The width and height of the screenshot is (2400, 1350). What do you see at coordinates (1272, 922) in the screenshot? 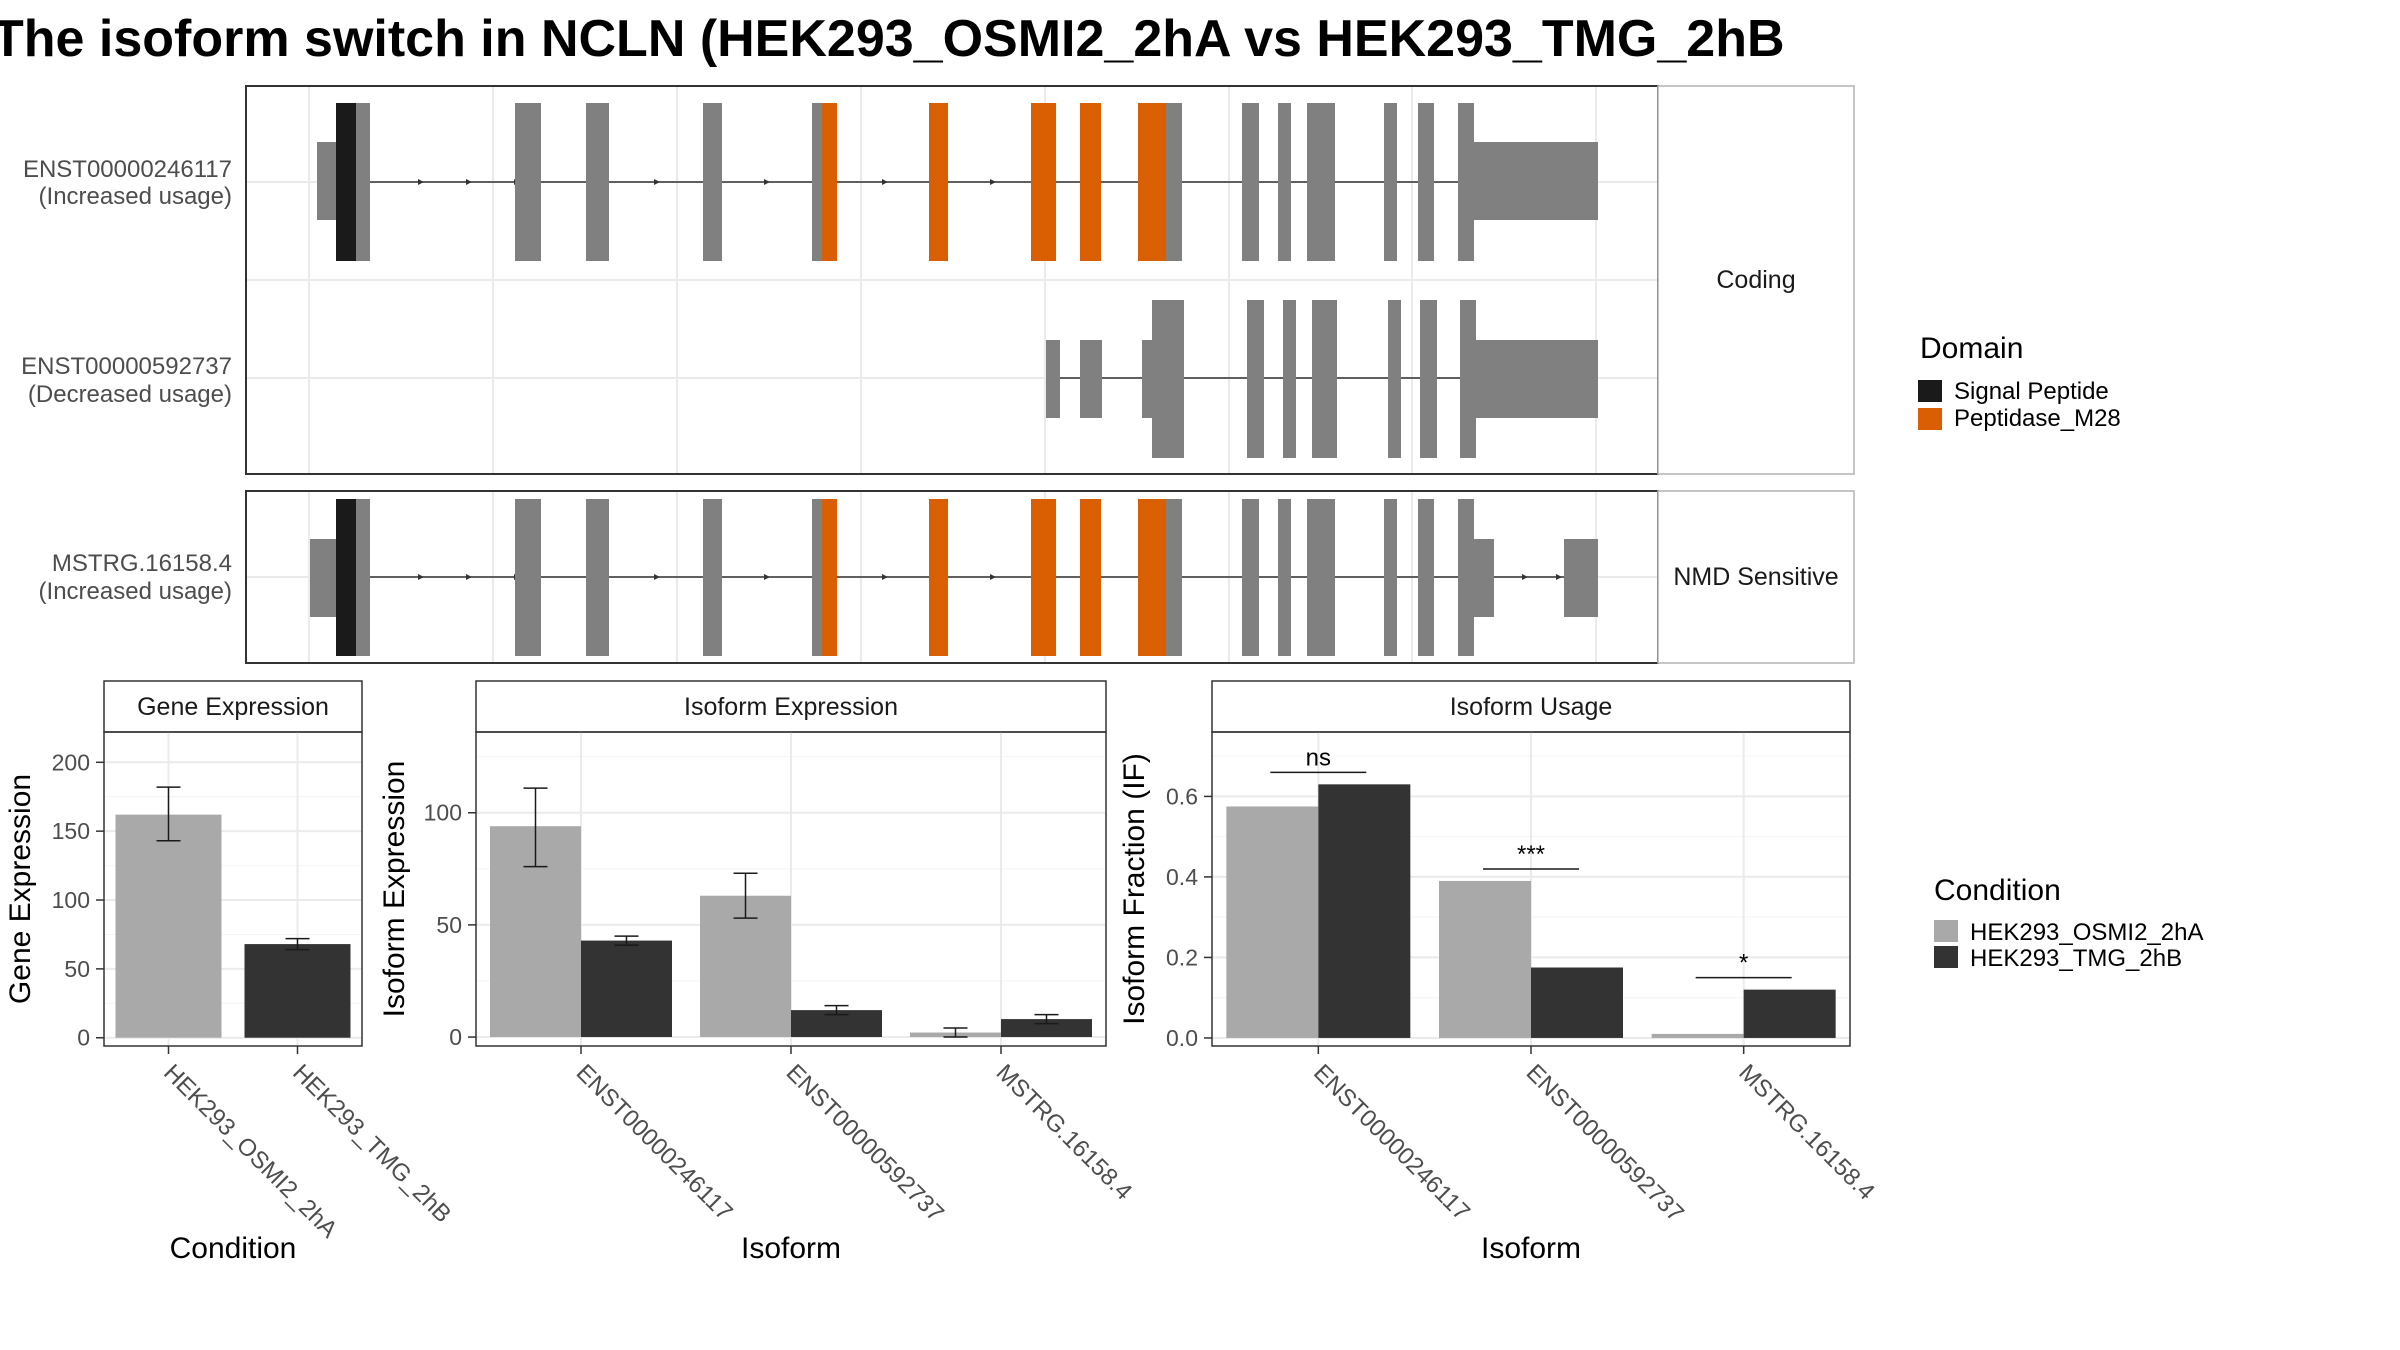
I see `bar-enst00000246117-cond-a` at bounding box center [1272, 922].